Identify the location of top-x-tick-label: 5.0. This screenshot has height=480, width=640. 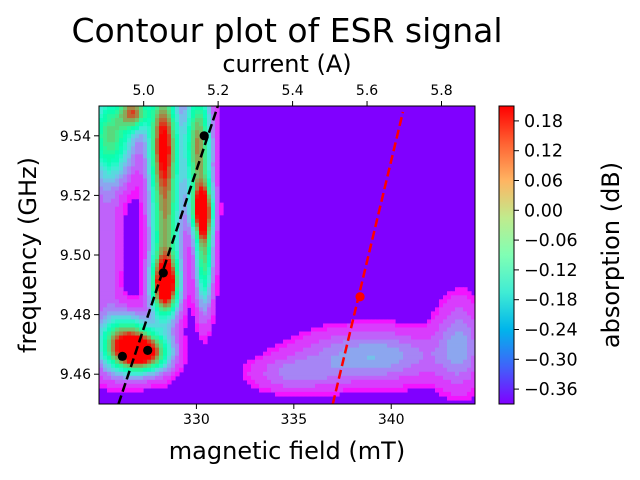
(144, 91).